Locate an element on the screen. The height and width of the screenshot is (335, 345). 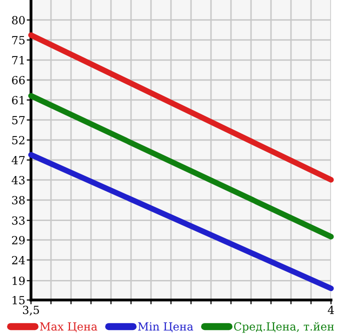
y-tick-label: 24 is located at coordinates (18, 260).